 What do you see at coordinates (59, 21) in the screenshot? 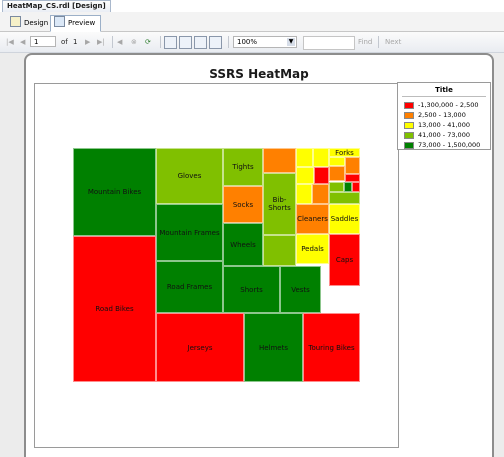
I see `preview-icon` at bounding box center [59, 21].